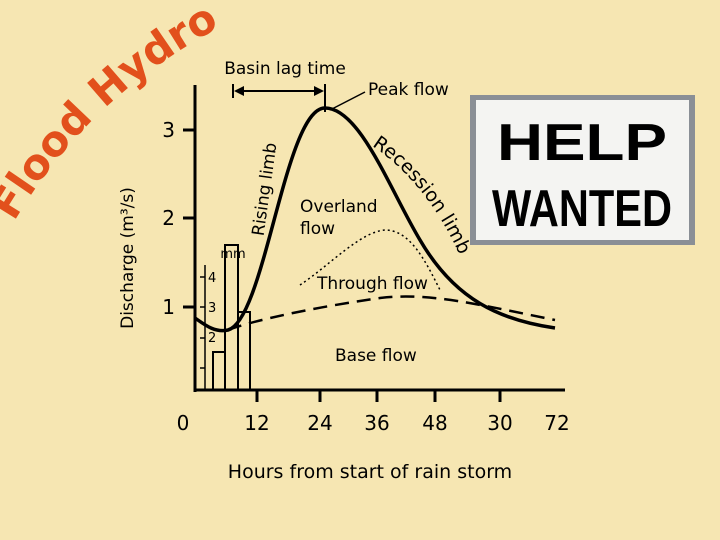  Describe the element at coordinates (408, 90) in the screenshot. I see `peak-flow-label: Peak flow` at that location.